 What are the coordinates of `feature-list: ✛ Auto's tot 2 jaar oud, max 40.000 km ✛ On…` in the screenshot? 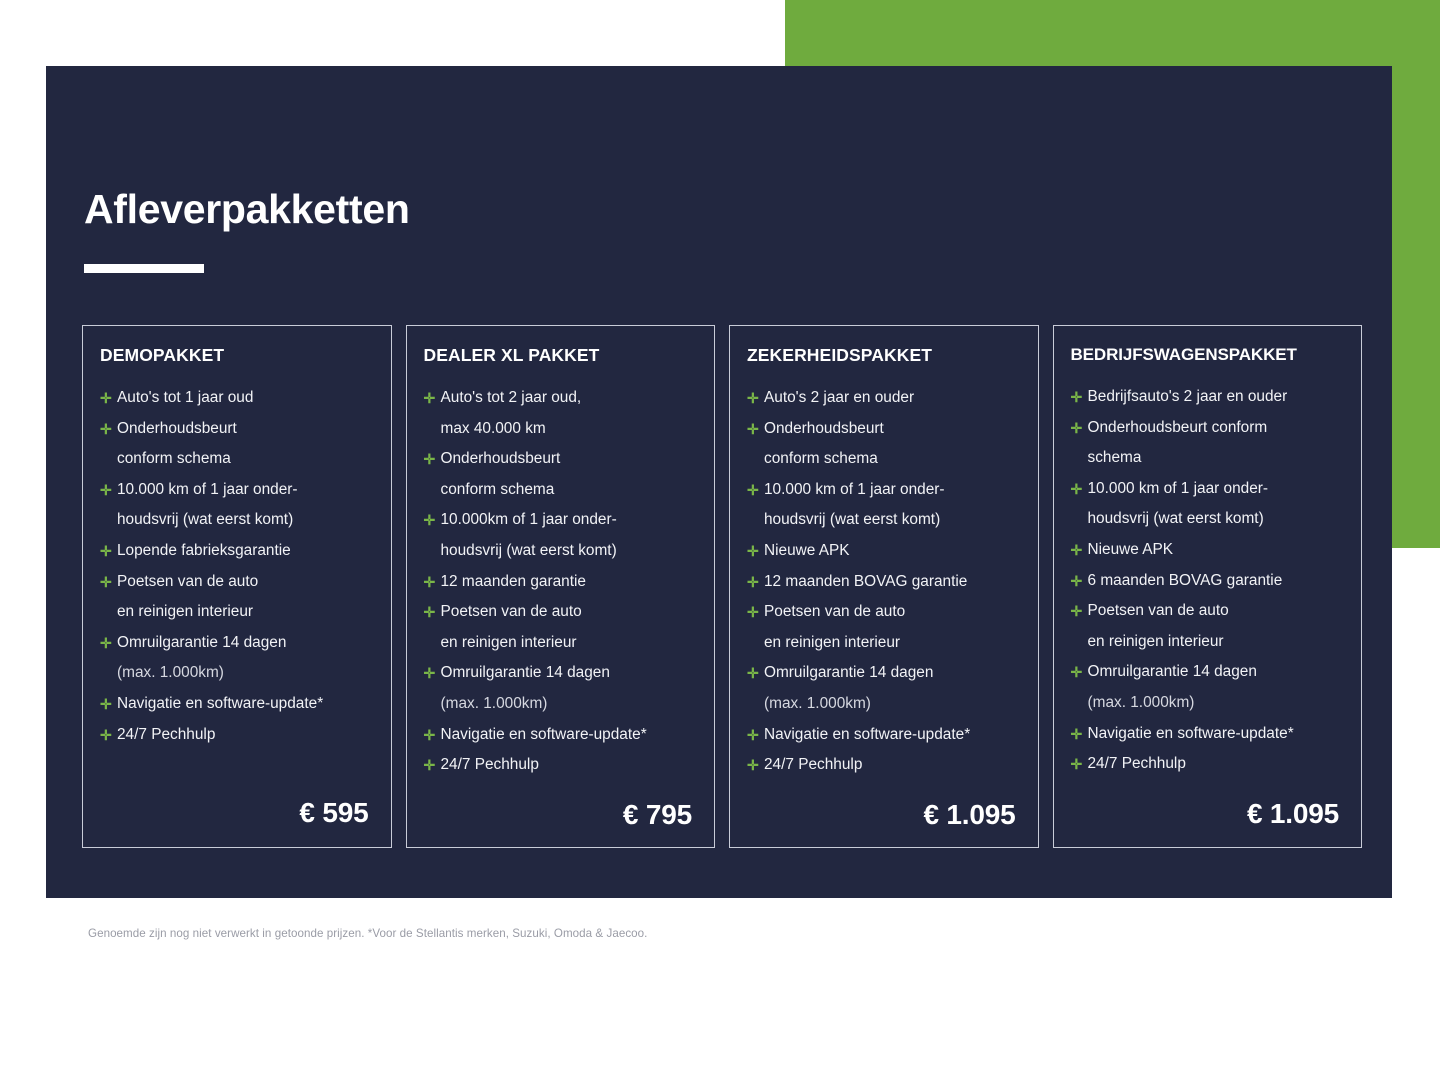 It's located at (559, 582).